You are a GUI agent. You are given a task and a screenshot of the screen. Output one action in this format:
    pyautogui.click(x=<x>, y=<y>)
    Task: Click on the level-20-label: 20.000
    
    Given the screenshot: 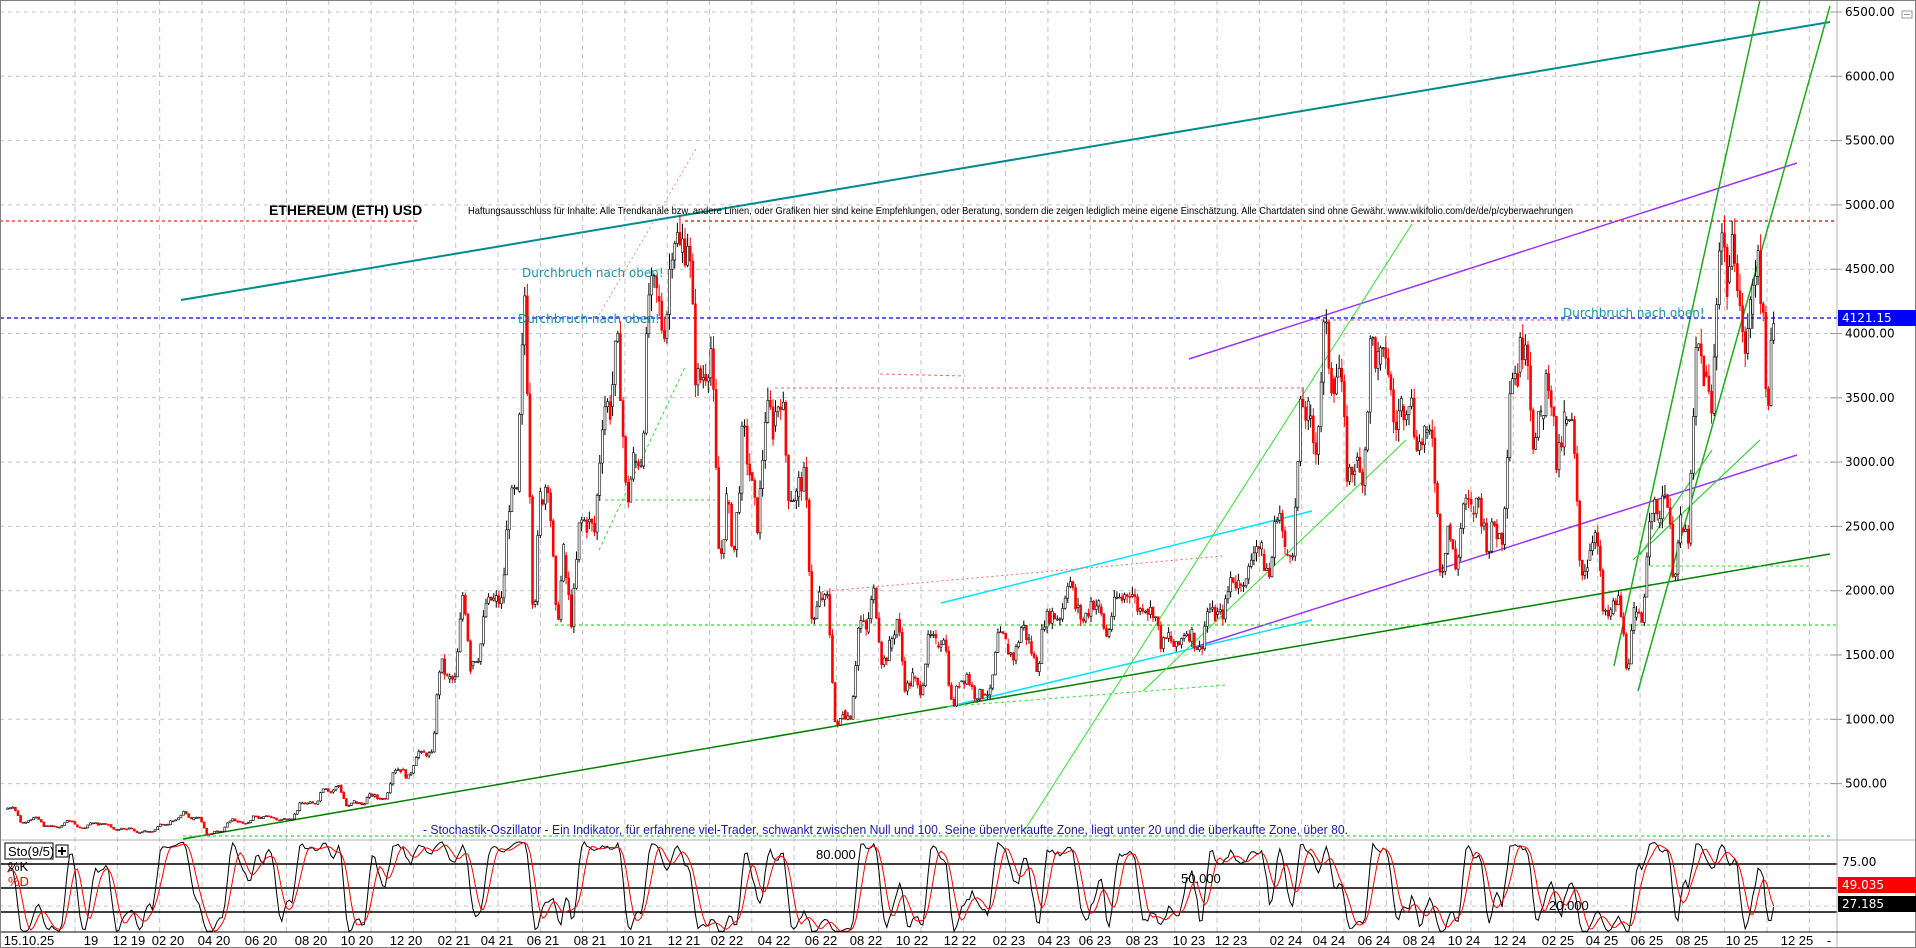 What is the action you would take?
    pyautogui.click(x=1569, y=905)
    